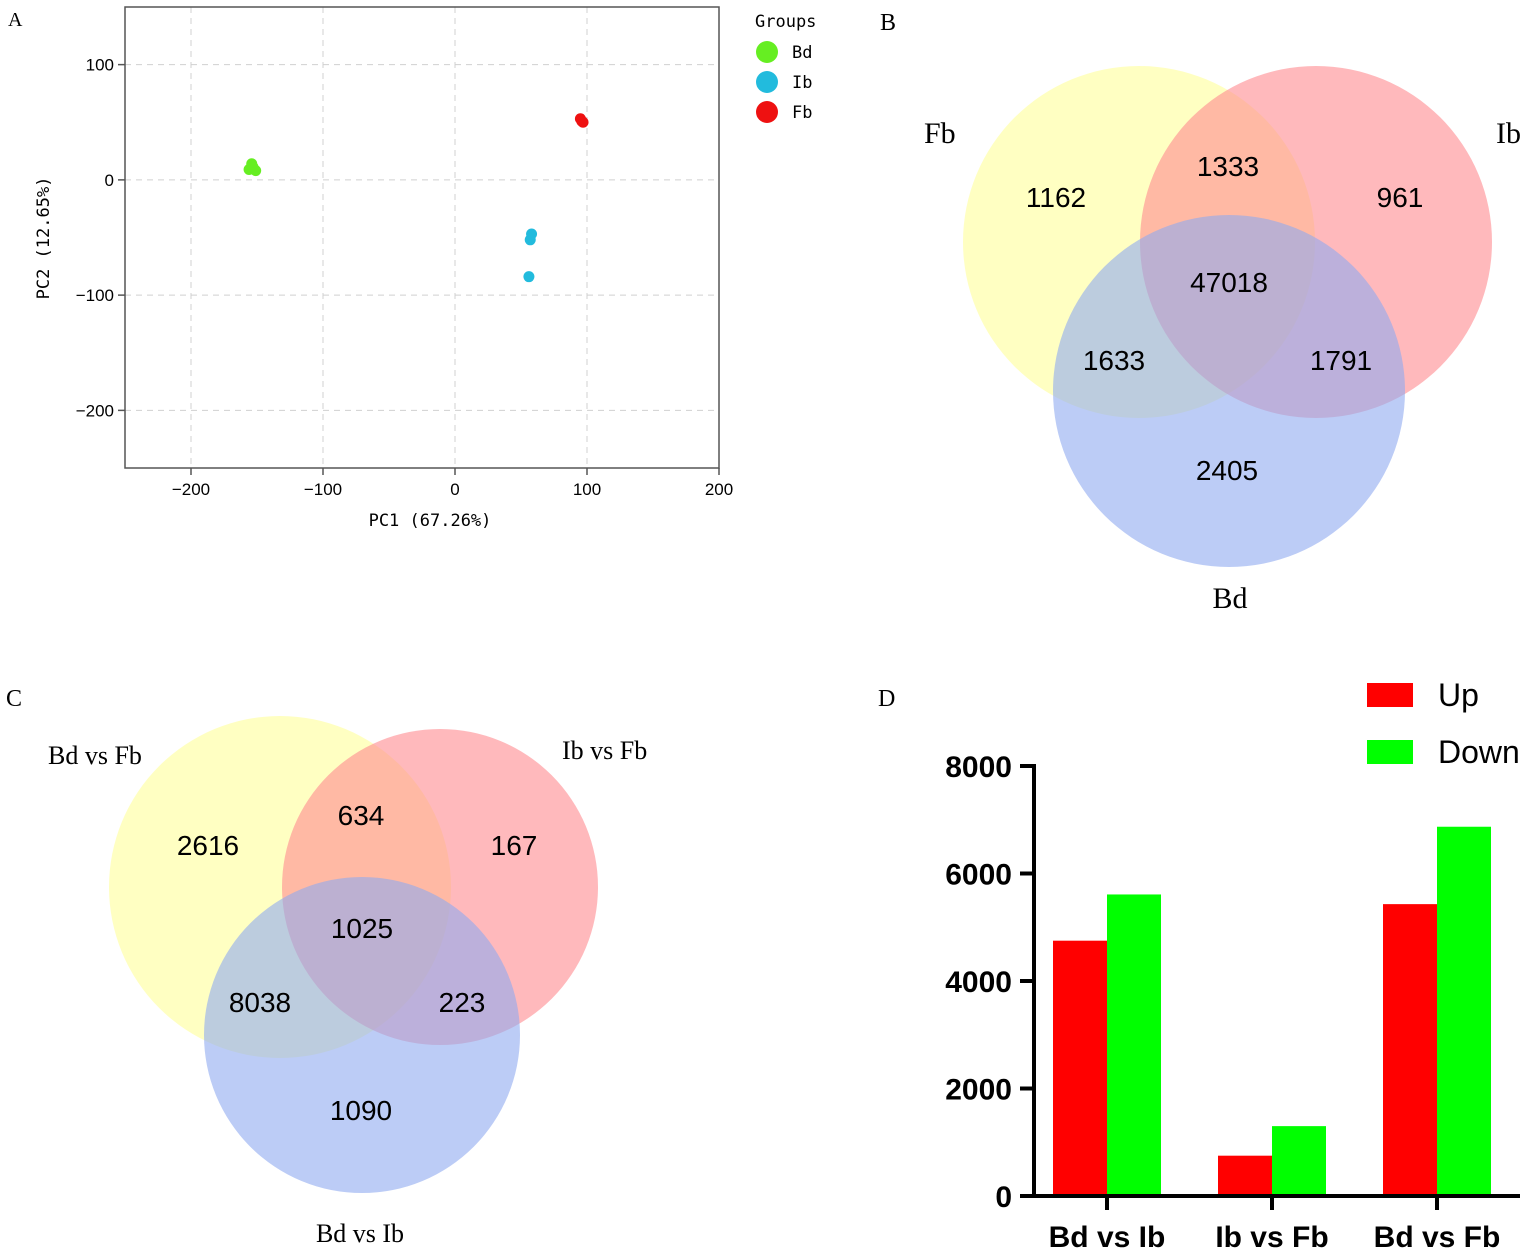 The image size is (1536, 1257). I want to click on venn-c-label-ib-vs-fb: Ib vs Fb, so click(604, 750).